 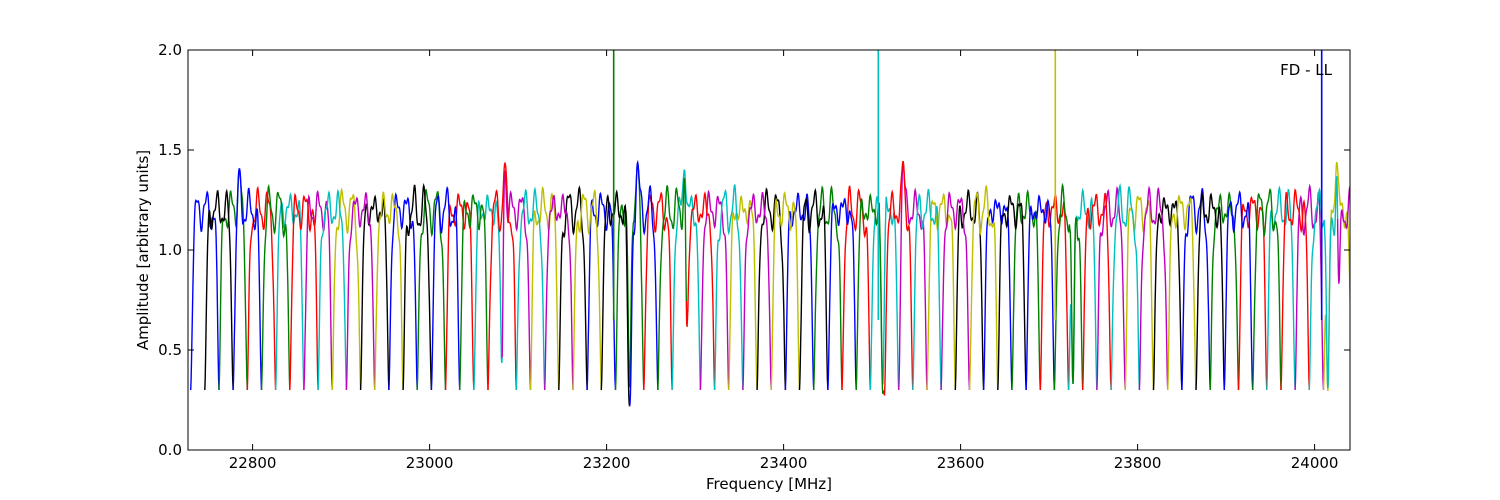 I want to click on chart-annotation: FD - LL, so click(x=1306, y=70).